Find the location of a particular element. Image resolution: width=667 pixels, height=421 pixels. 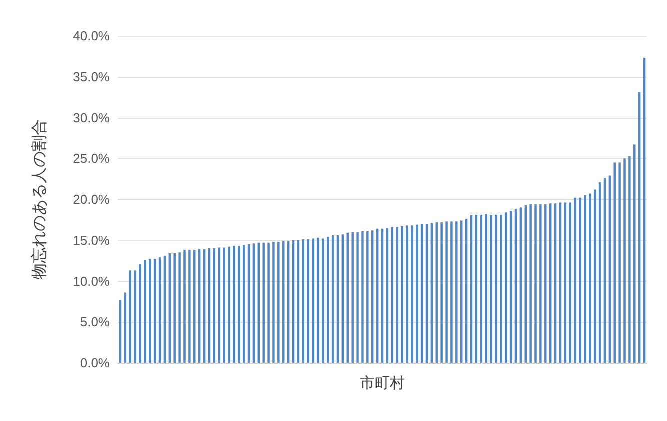

y-axis-title: 物忘れのある人の割合 is located at coordinates (39, 200).